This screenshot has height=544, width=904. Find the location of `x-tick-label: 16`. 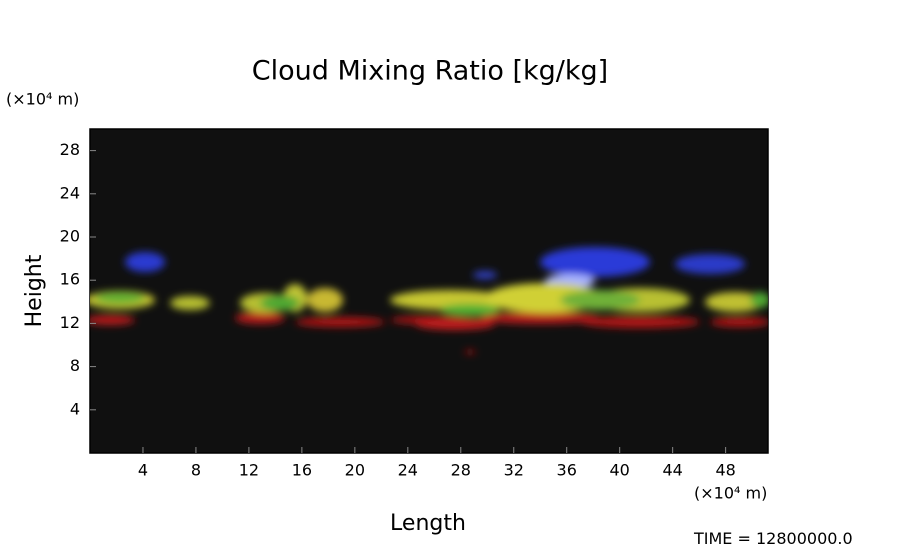

x-tick-label: 16 is located at coordinates (302, 470).